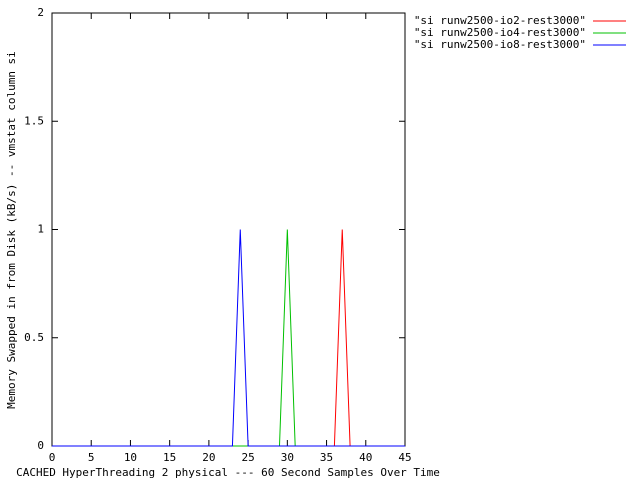 The width and height of the screenshot is (640, 480). What do you see at coordinates (247, 457) in the screenshot?
I see `x-tick-label: 25` at bounding box center [247, 457].